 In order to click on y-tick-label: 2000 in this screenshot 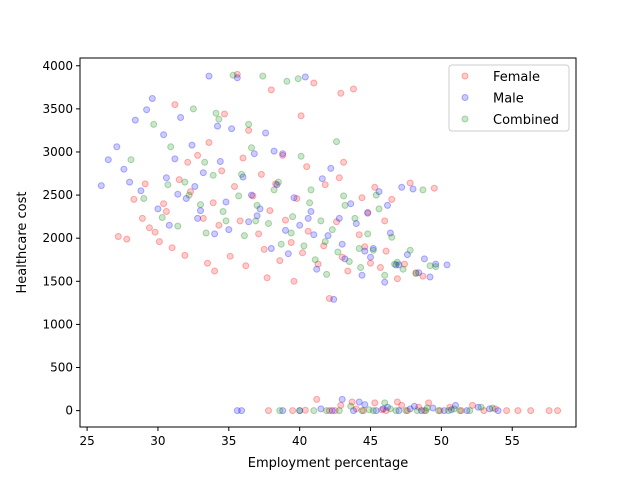, I will do `click(57, 238)`.